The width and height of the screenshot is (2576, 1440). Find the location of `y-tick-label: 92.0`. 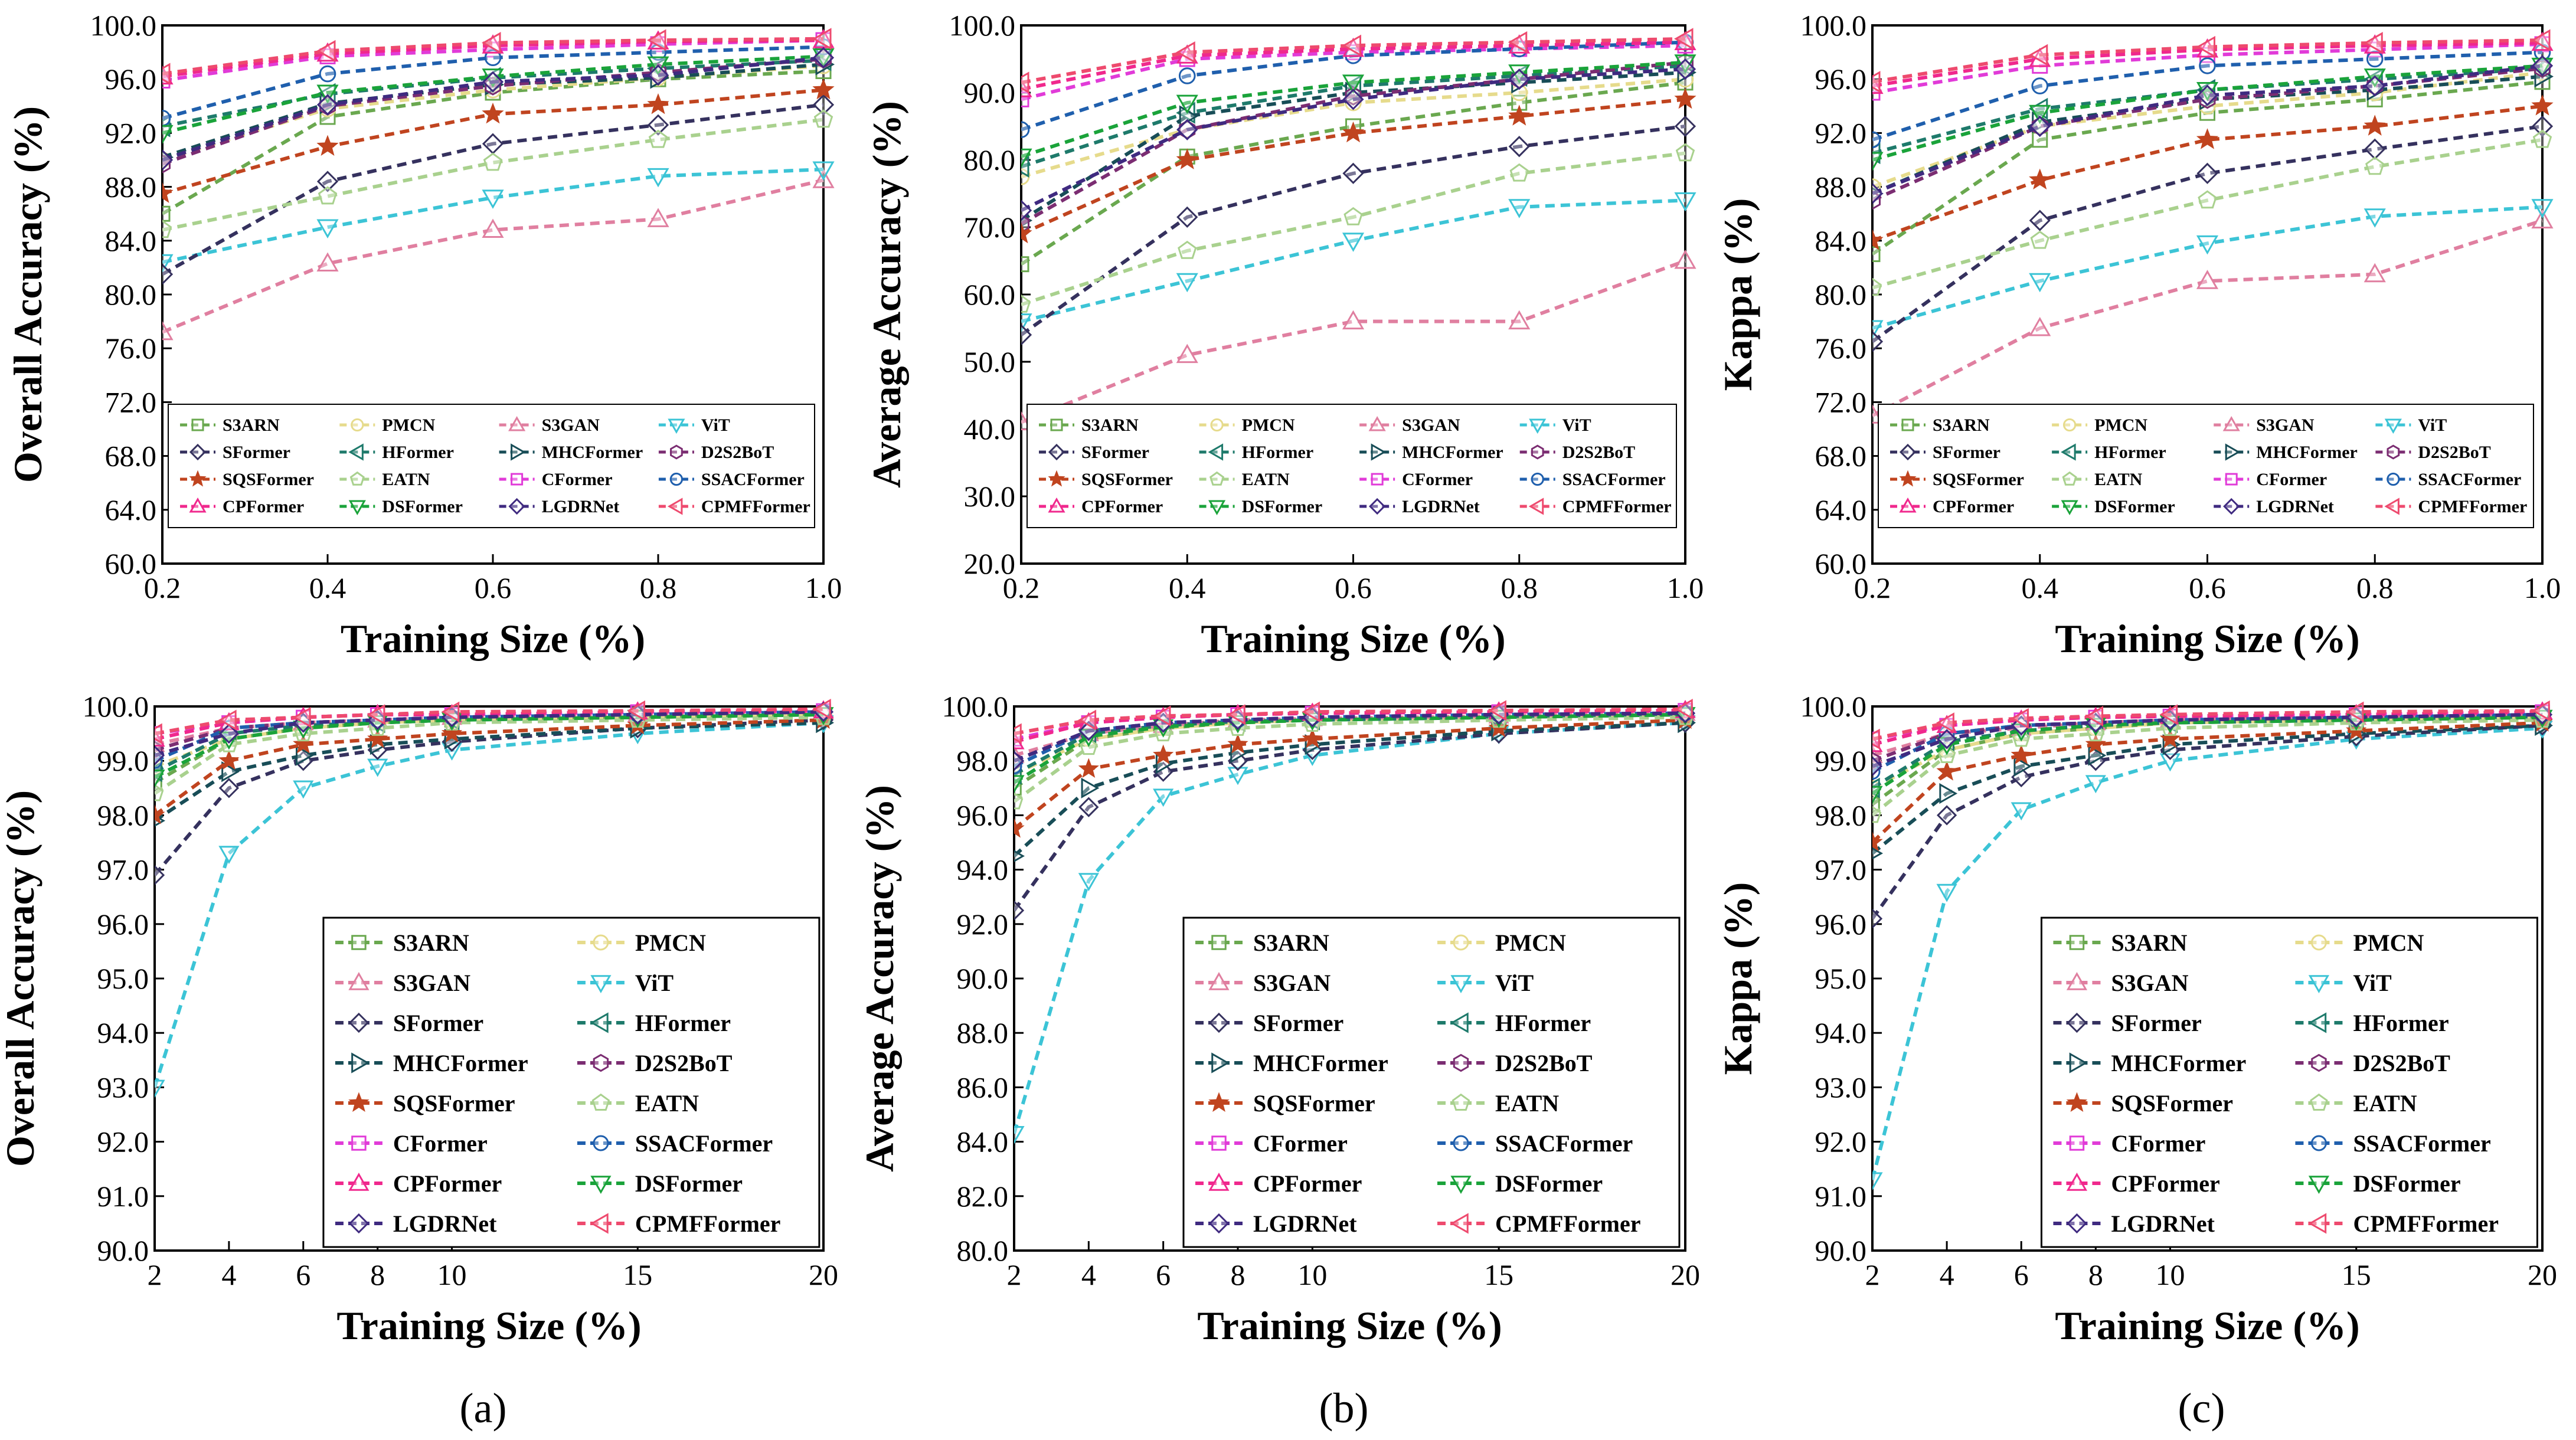

y-tick-label: 92.0 is located at coordinates (1841, 1141).